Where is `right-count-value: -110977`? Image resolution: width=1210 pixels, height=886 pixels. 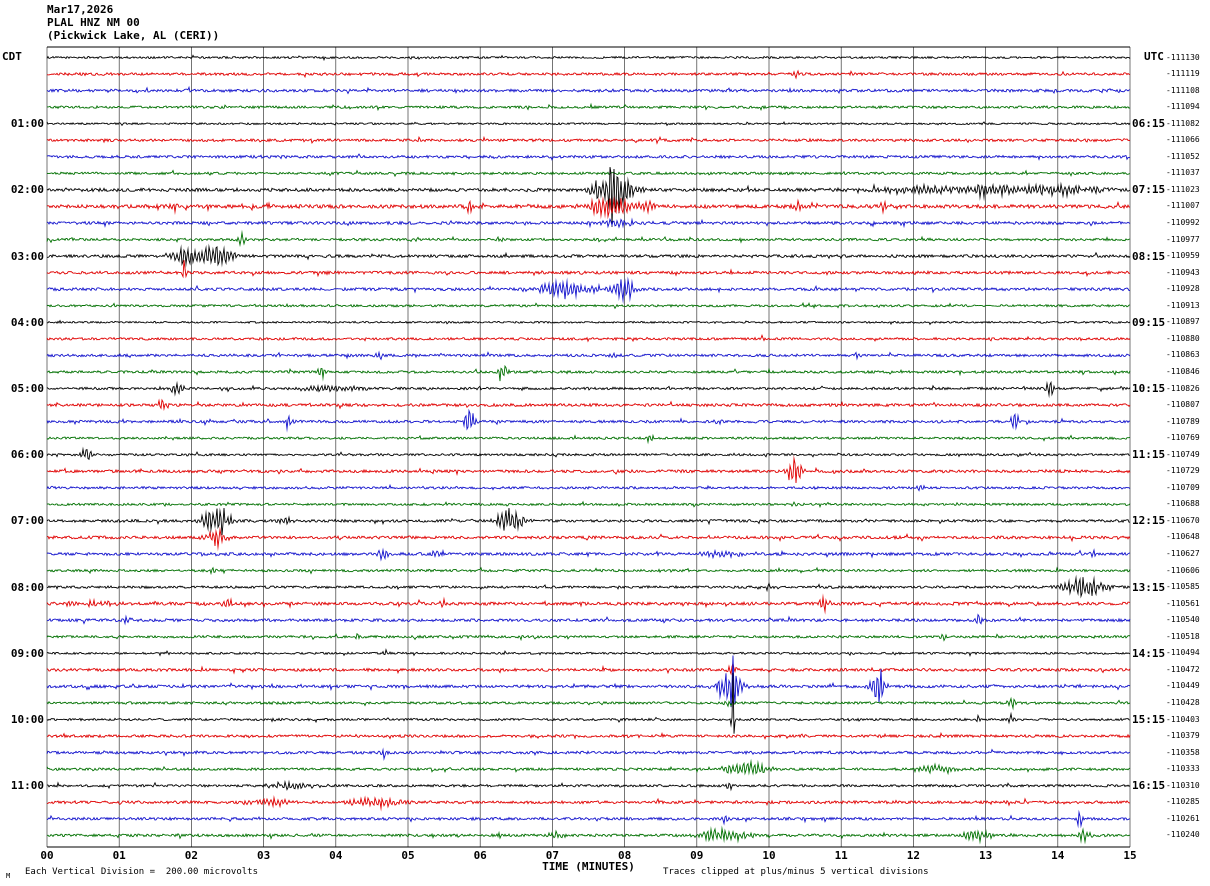 right-count-value: -110977 is located at coordinates (1183, 239).